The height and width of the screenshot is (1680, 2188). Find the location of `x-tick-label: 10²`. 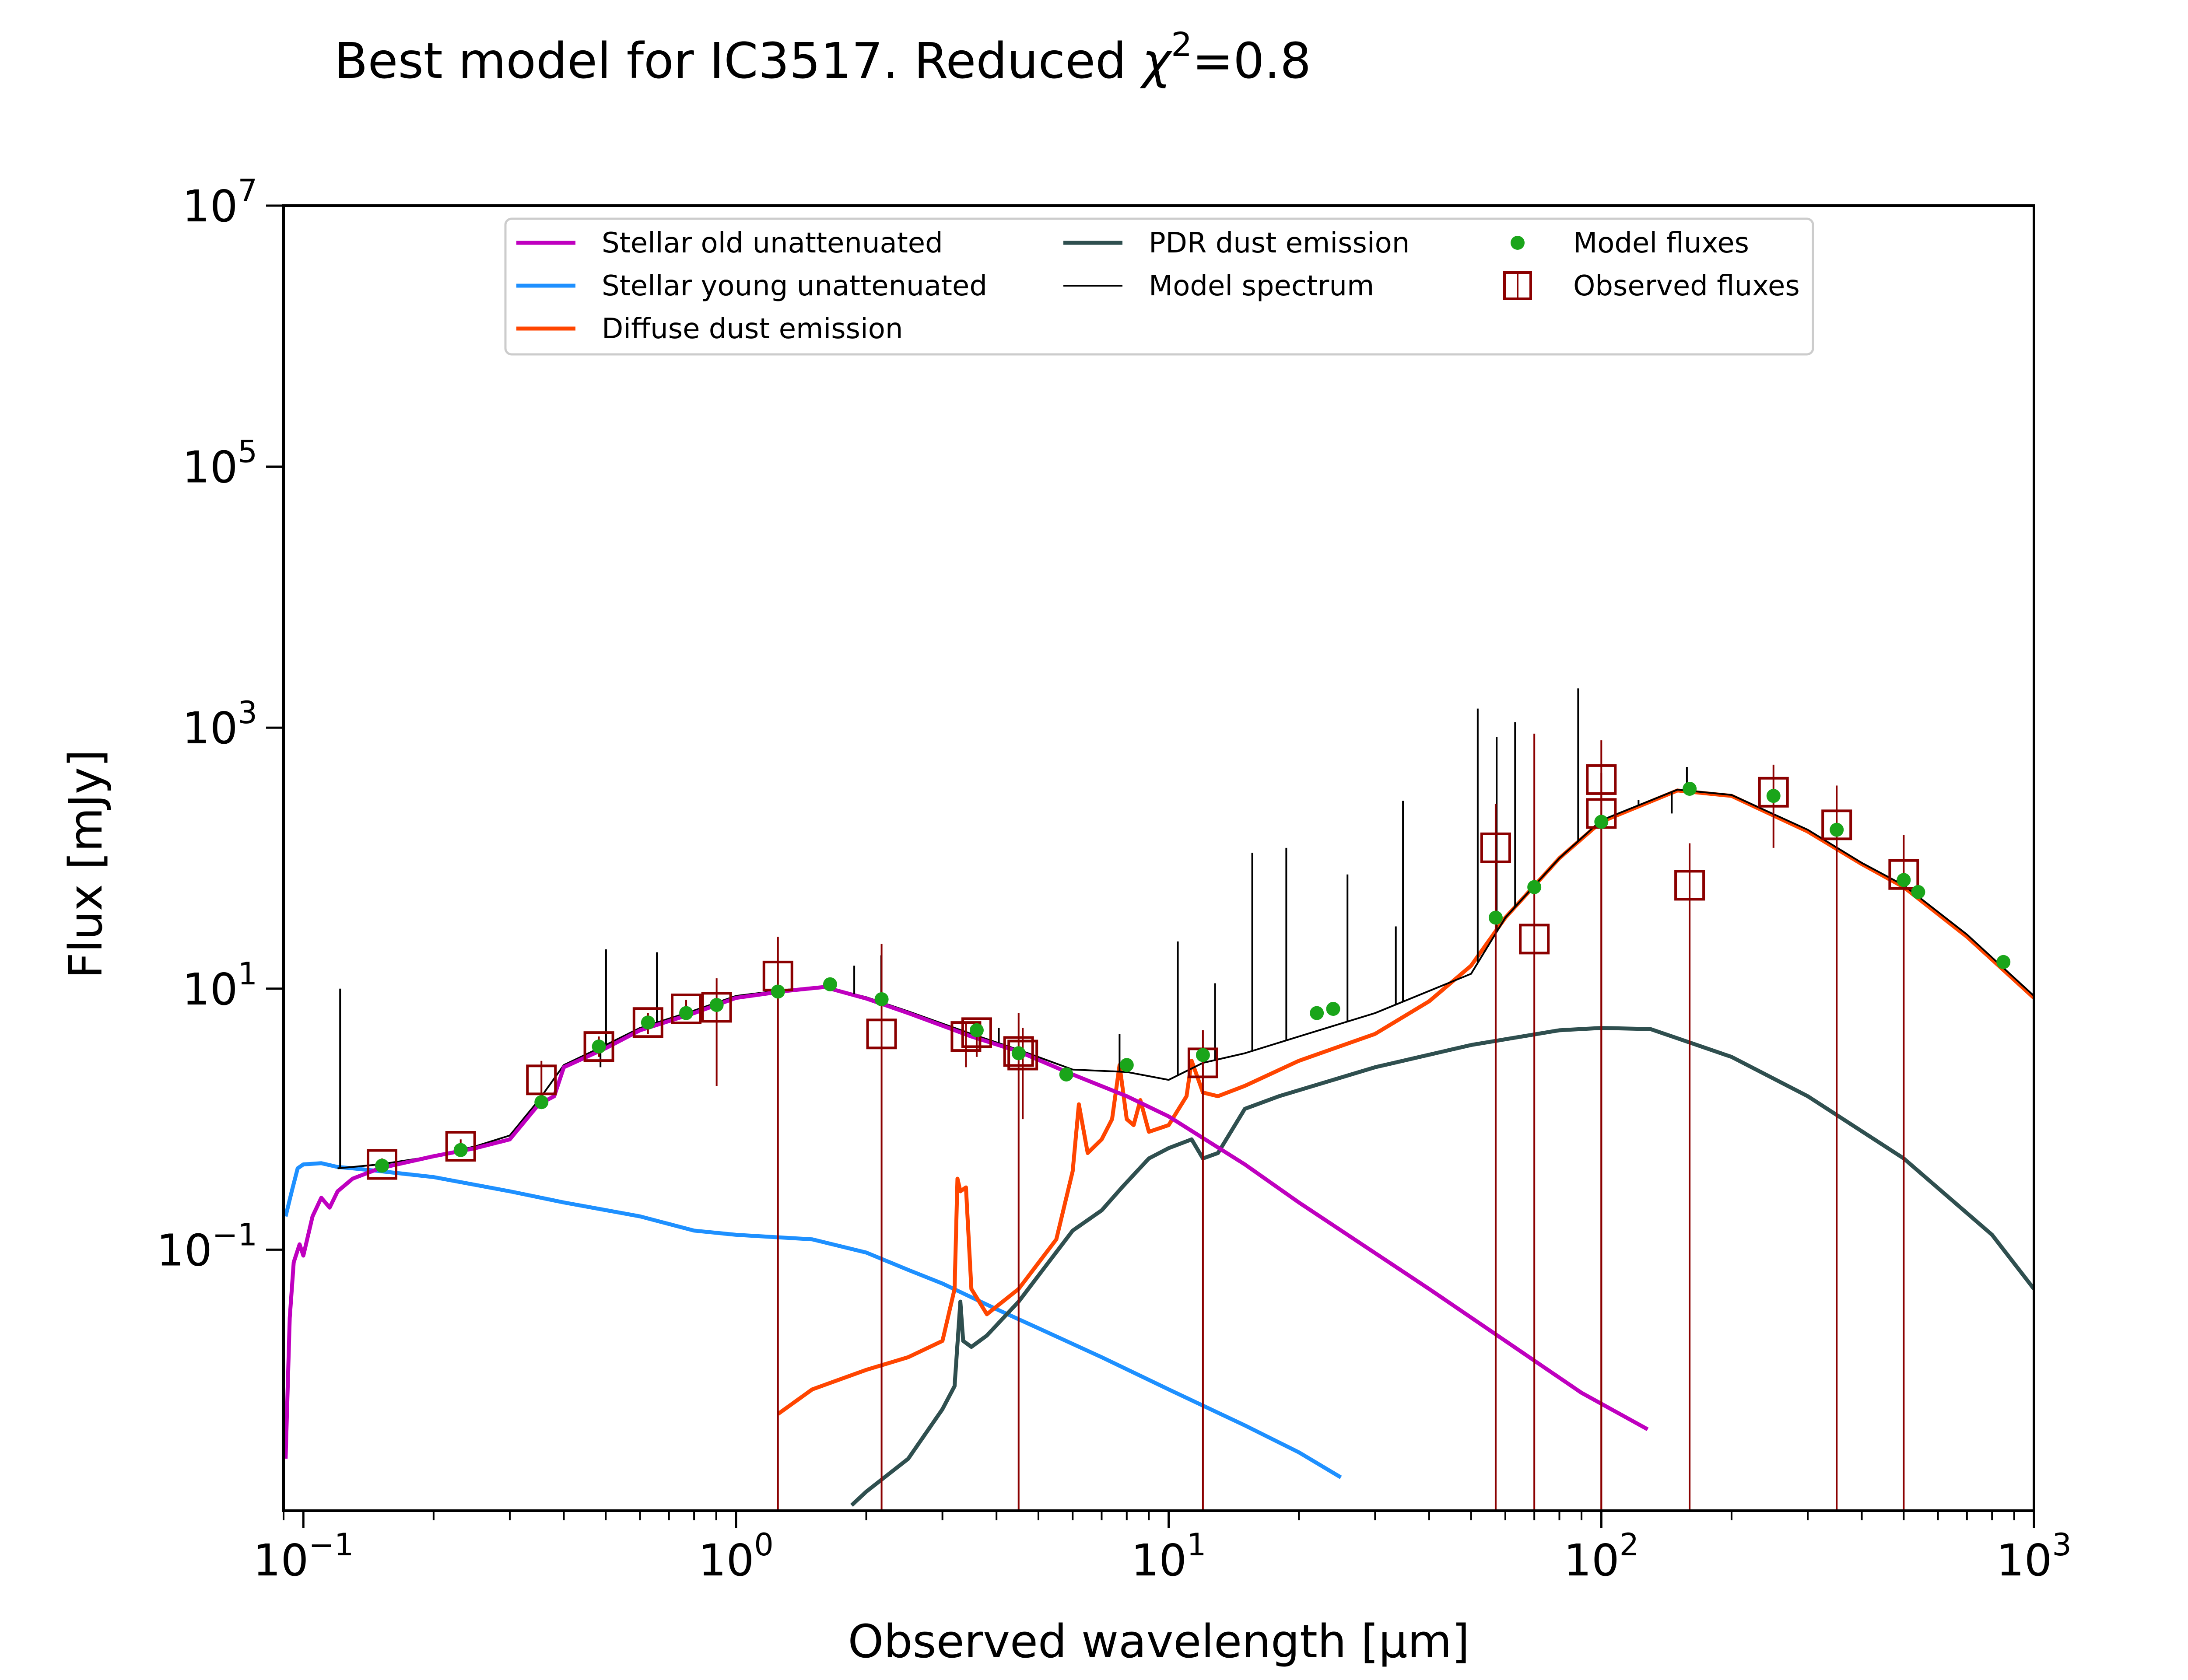

x-tick-label: 10² is located at coordinates (1601, 1556).